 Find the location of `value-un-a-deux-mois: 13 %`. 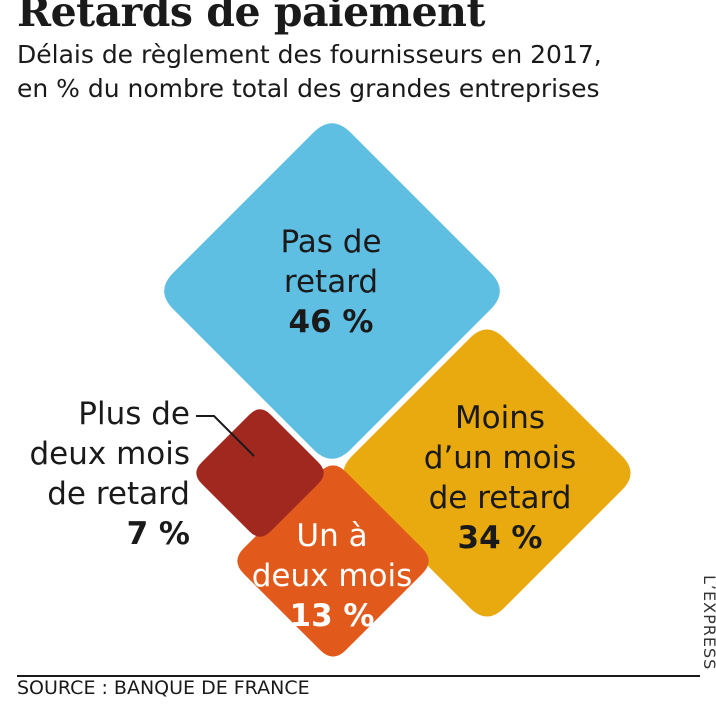

value-un-a-deux-mois: 13 % is located at coordinates (332, 616).